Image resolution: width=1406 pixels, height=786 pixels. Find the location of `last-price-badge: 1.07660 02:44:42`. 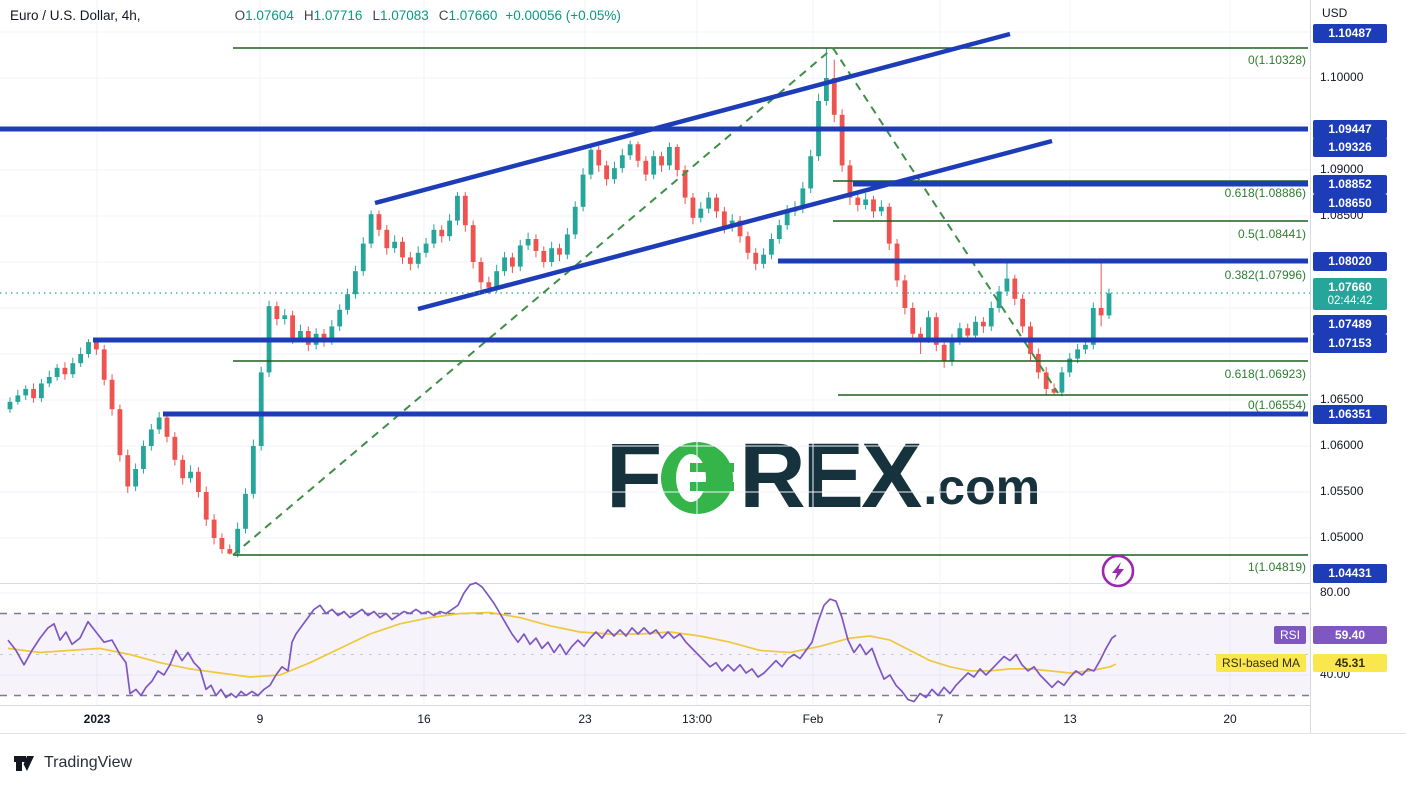

last-price-badge: 1.07660 02:44:42 is located at coordinates (1350, 294).